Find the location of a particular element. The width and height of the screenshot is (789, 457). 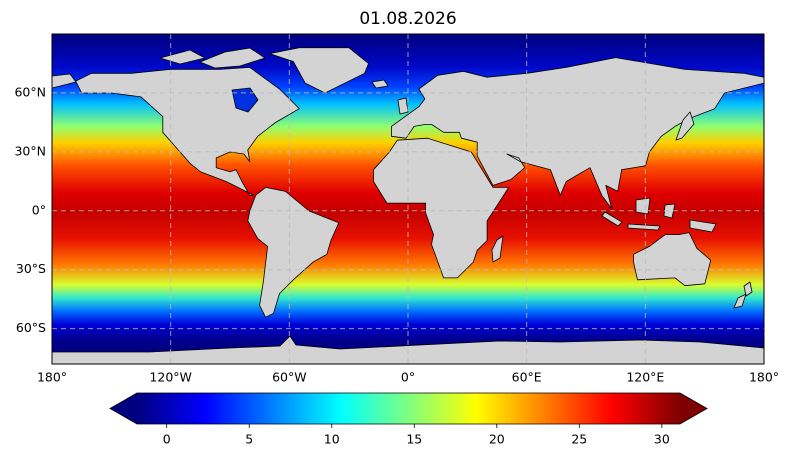

latitude-label: 60°S is located at coordinates (31, 327).